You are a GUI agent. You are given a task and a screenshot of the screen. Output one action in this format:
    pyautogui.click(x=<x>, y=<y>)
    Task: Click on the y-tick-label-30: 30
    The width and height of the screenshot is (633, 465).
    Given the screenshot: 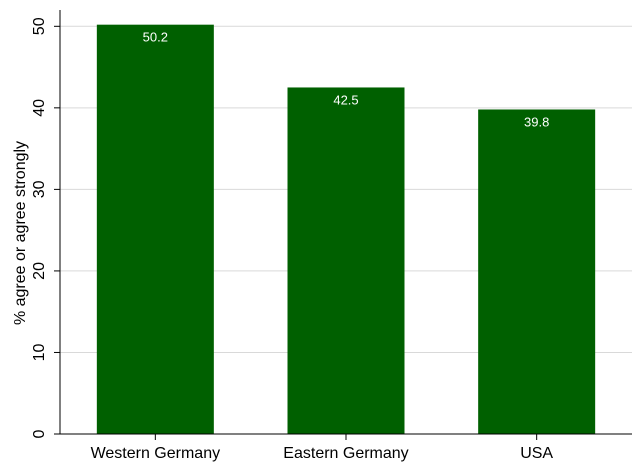 What is the action you would take?
    pyautogui.click(x=39, y=189)
    